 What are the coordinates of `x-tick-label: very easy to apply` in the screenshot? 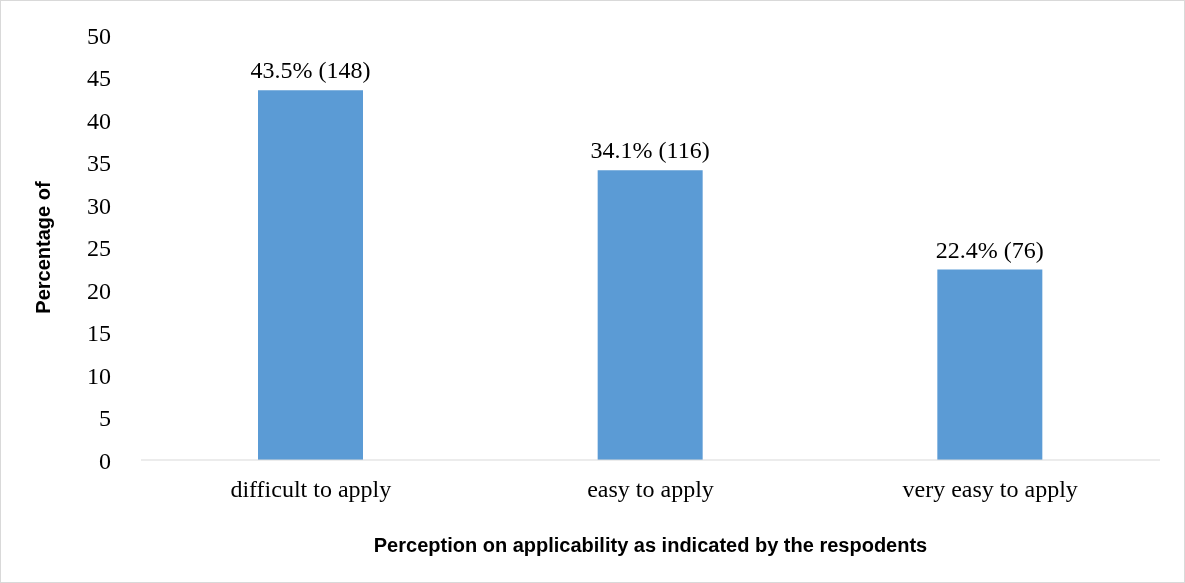 It's located at (990, 489).